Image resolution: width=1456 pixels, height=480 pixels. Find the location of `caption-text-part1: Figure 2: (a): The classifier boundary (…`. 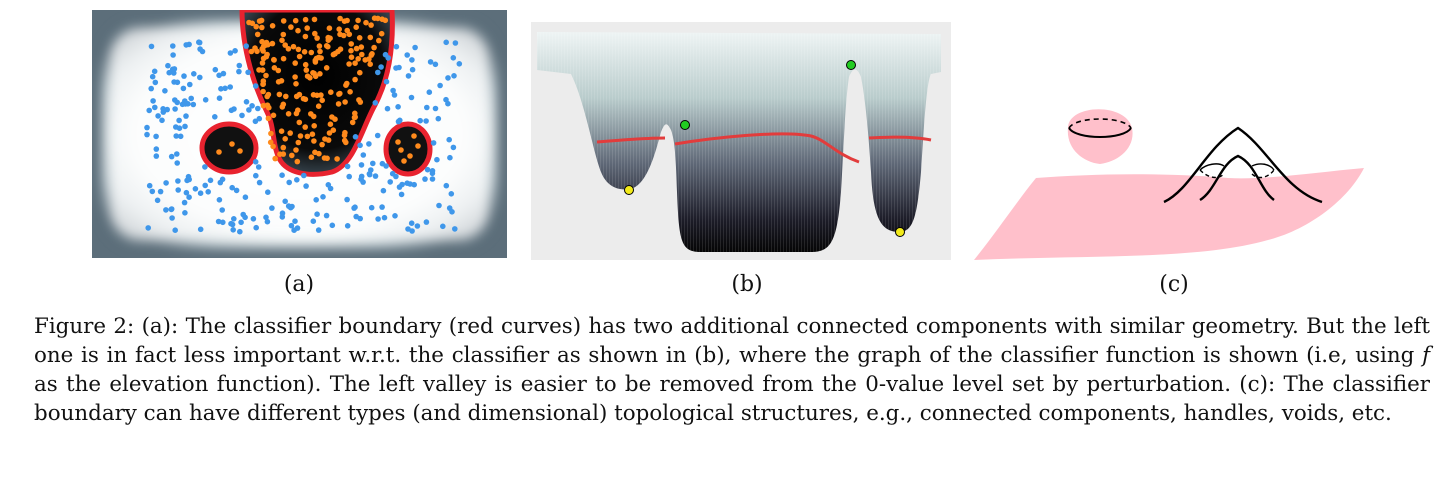

caption-text-part1: Figure 2: (a): The classifier boundary (… is located at coordinates (732, 341).